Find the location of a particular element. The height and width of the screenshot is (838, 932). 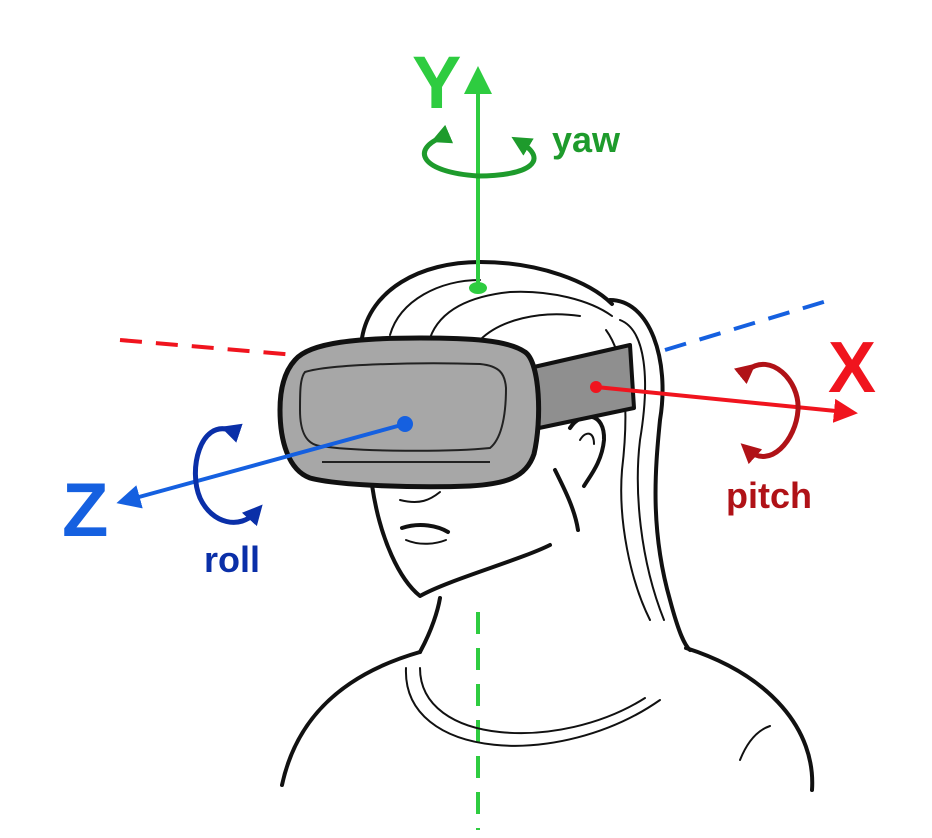

lower-lip-outline is located at coordinates (426, 542).